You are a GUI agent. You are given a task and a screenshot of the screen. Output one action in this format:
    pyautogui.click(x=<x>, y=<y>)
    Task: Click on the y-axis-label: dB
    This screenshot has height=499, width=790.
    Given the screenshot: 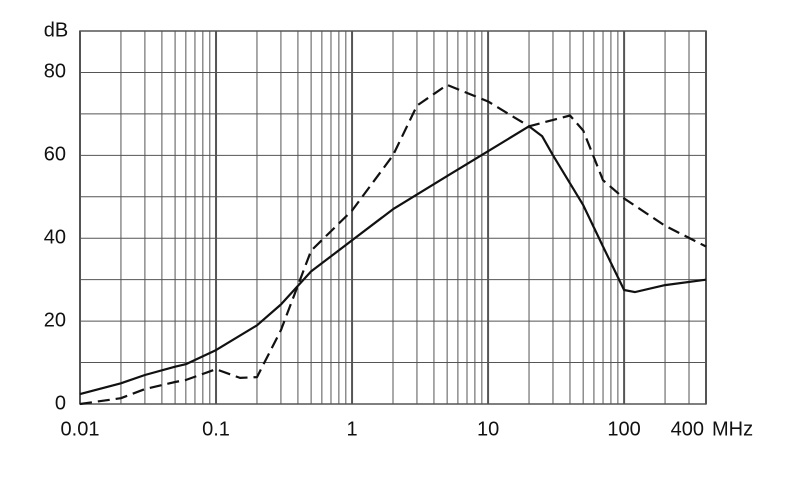 What is the action you would take?
    pyautogui.click(x=56, y=30)
    